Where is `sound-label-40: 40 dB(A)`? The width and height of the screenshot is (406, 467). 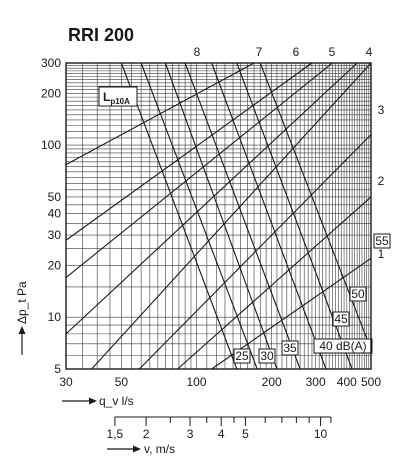 sound-label-40: 40 dB(A) is located at coordinates (343, 346).